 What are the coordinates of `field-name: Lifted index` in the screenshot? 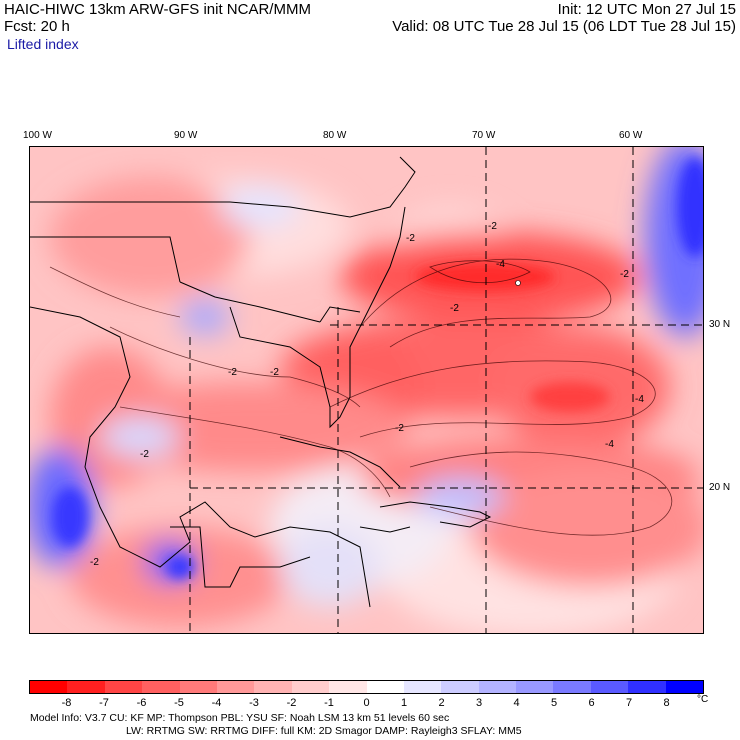 It's located at (43, 44).